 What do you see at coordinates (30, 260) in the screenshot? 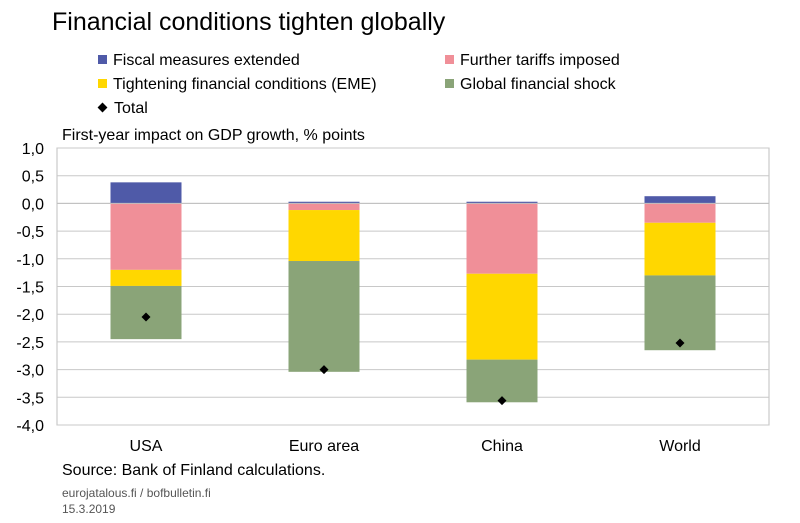
I see `y-tick-label: -1,0` at bounding box center [30, 260].